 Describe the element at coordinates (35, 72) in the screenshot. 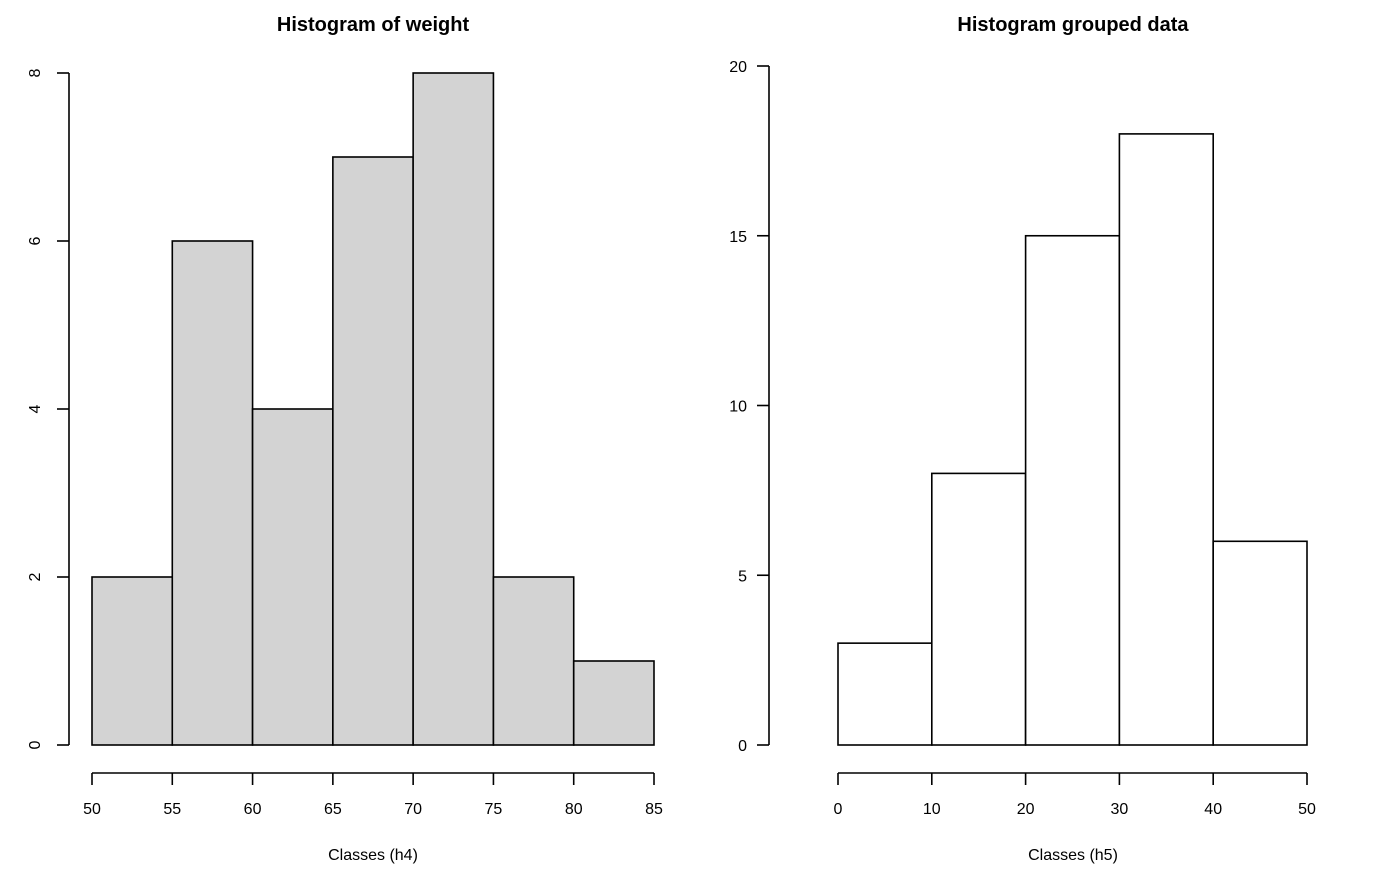

I see `y-tick-label: 8` at that location.